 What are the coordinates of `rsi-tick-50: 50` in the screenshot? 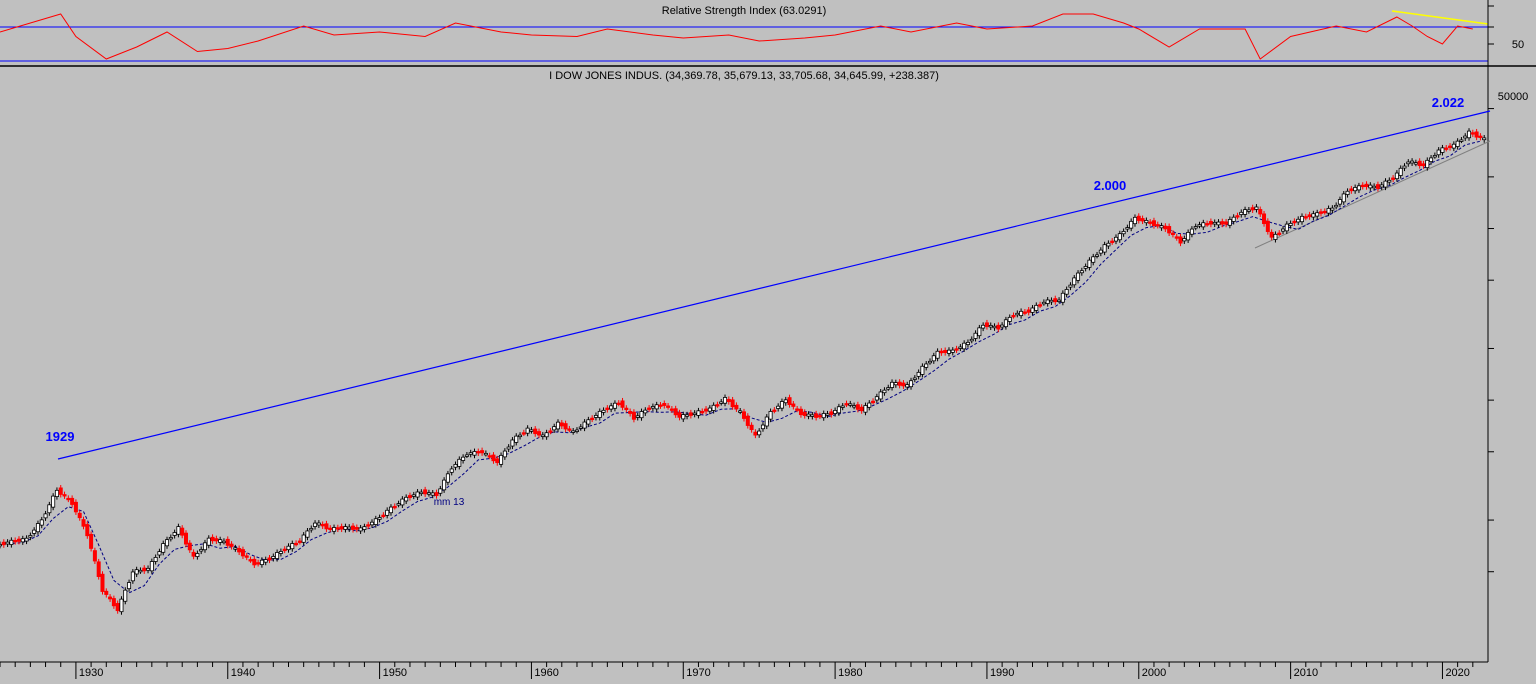 It's located at (1518, 45).